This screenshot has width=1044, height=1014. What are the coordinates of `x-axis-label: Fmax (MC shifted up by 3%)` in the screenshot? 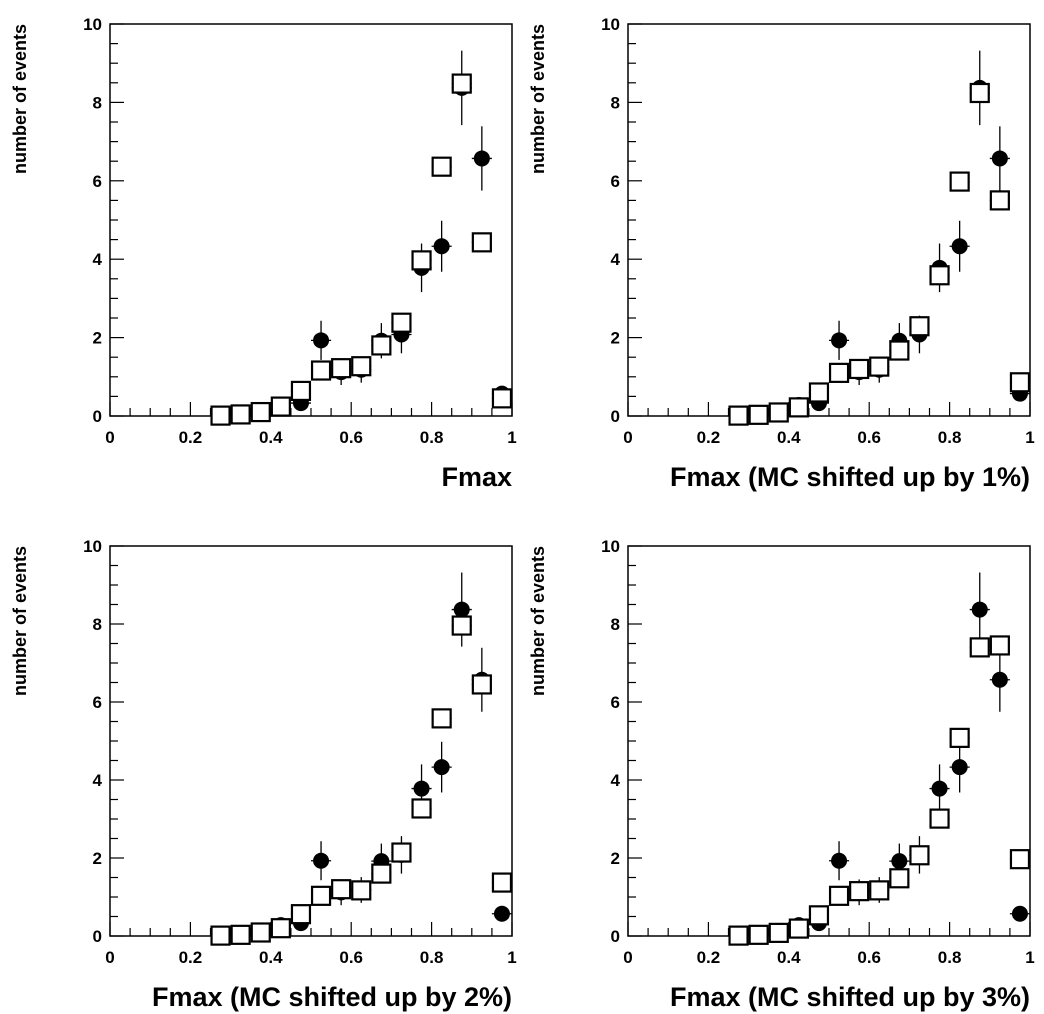 It's located at (850, 997).